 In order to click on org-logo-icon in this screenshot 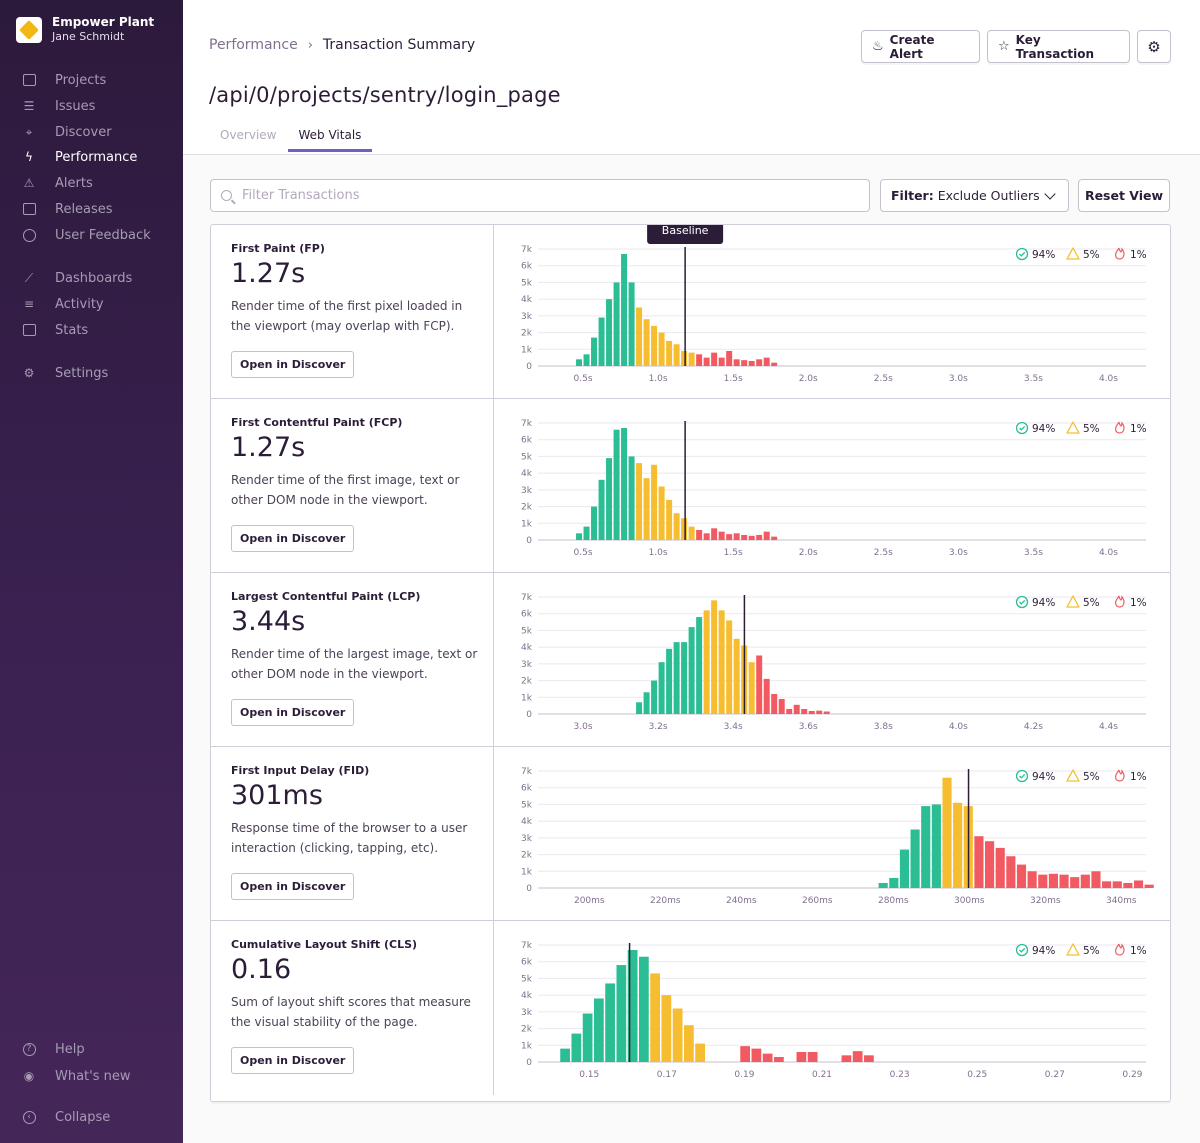, I will do `click(29, 29)`.